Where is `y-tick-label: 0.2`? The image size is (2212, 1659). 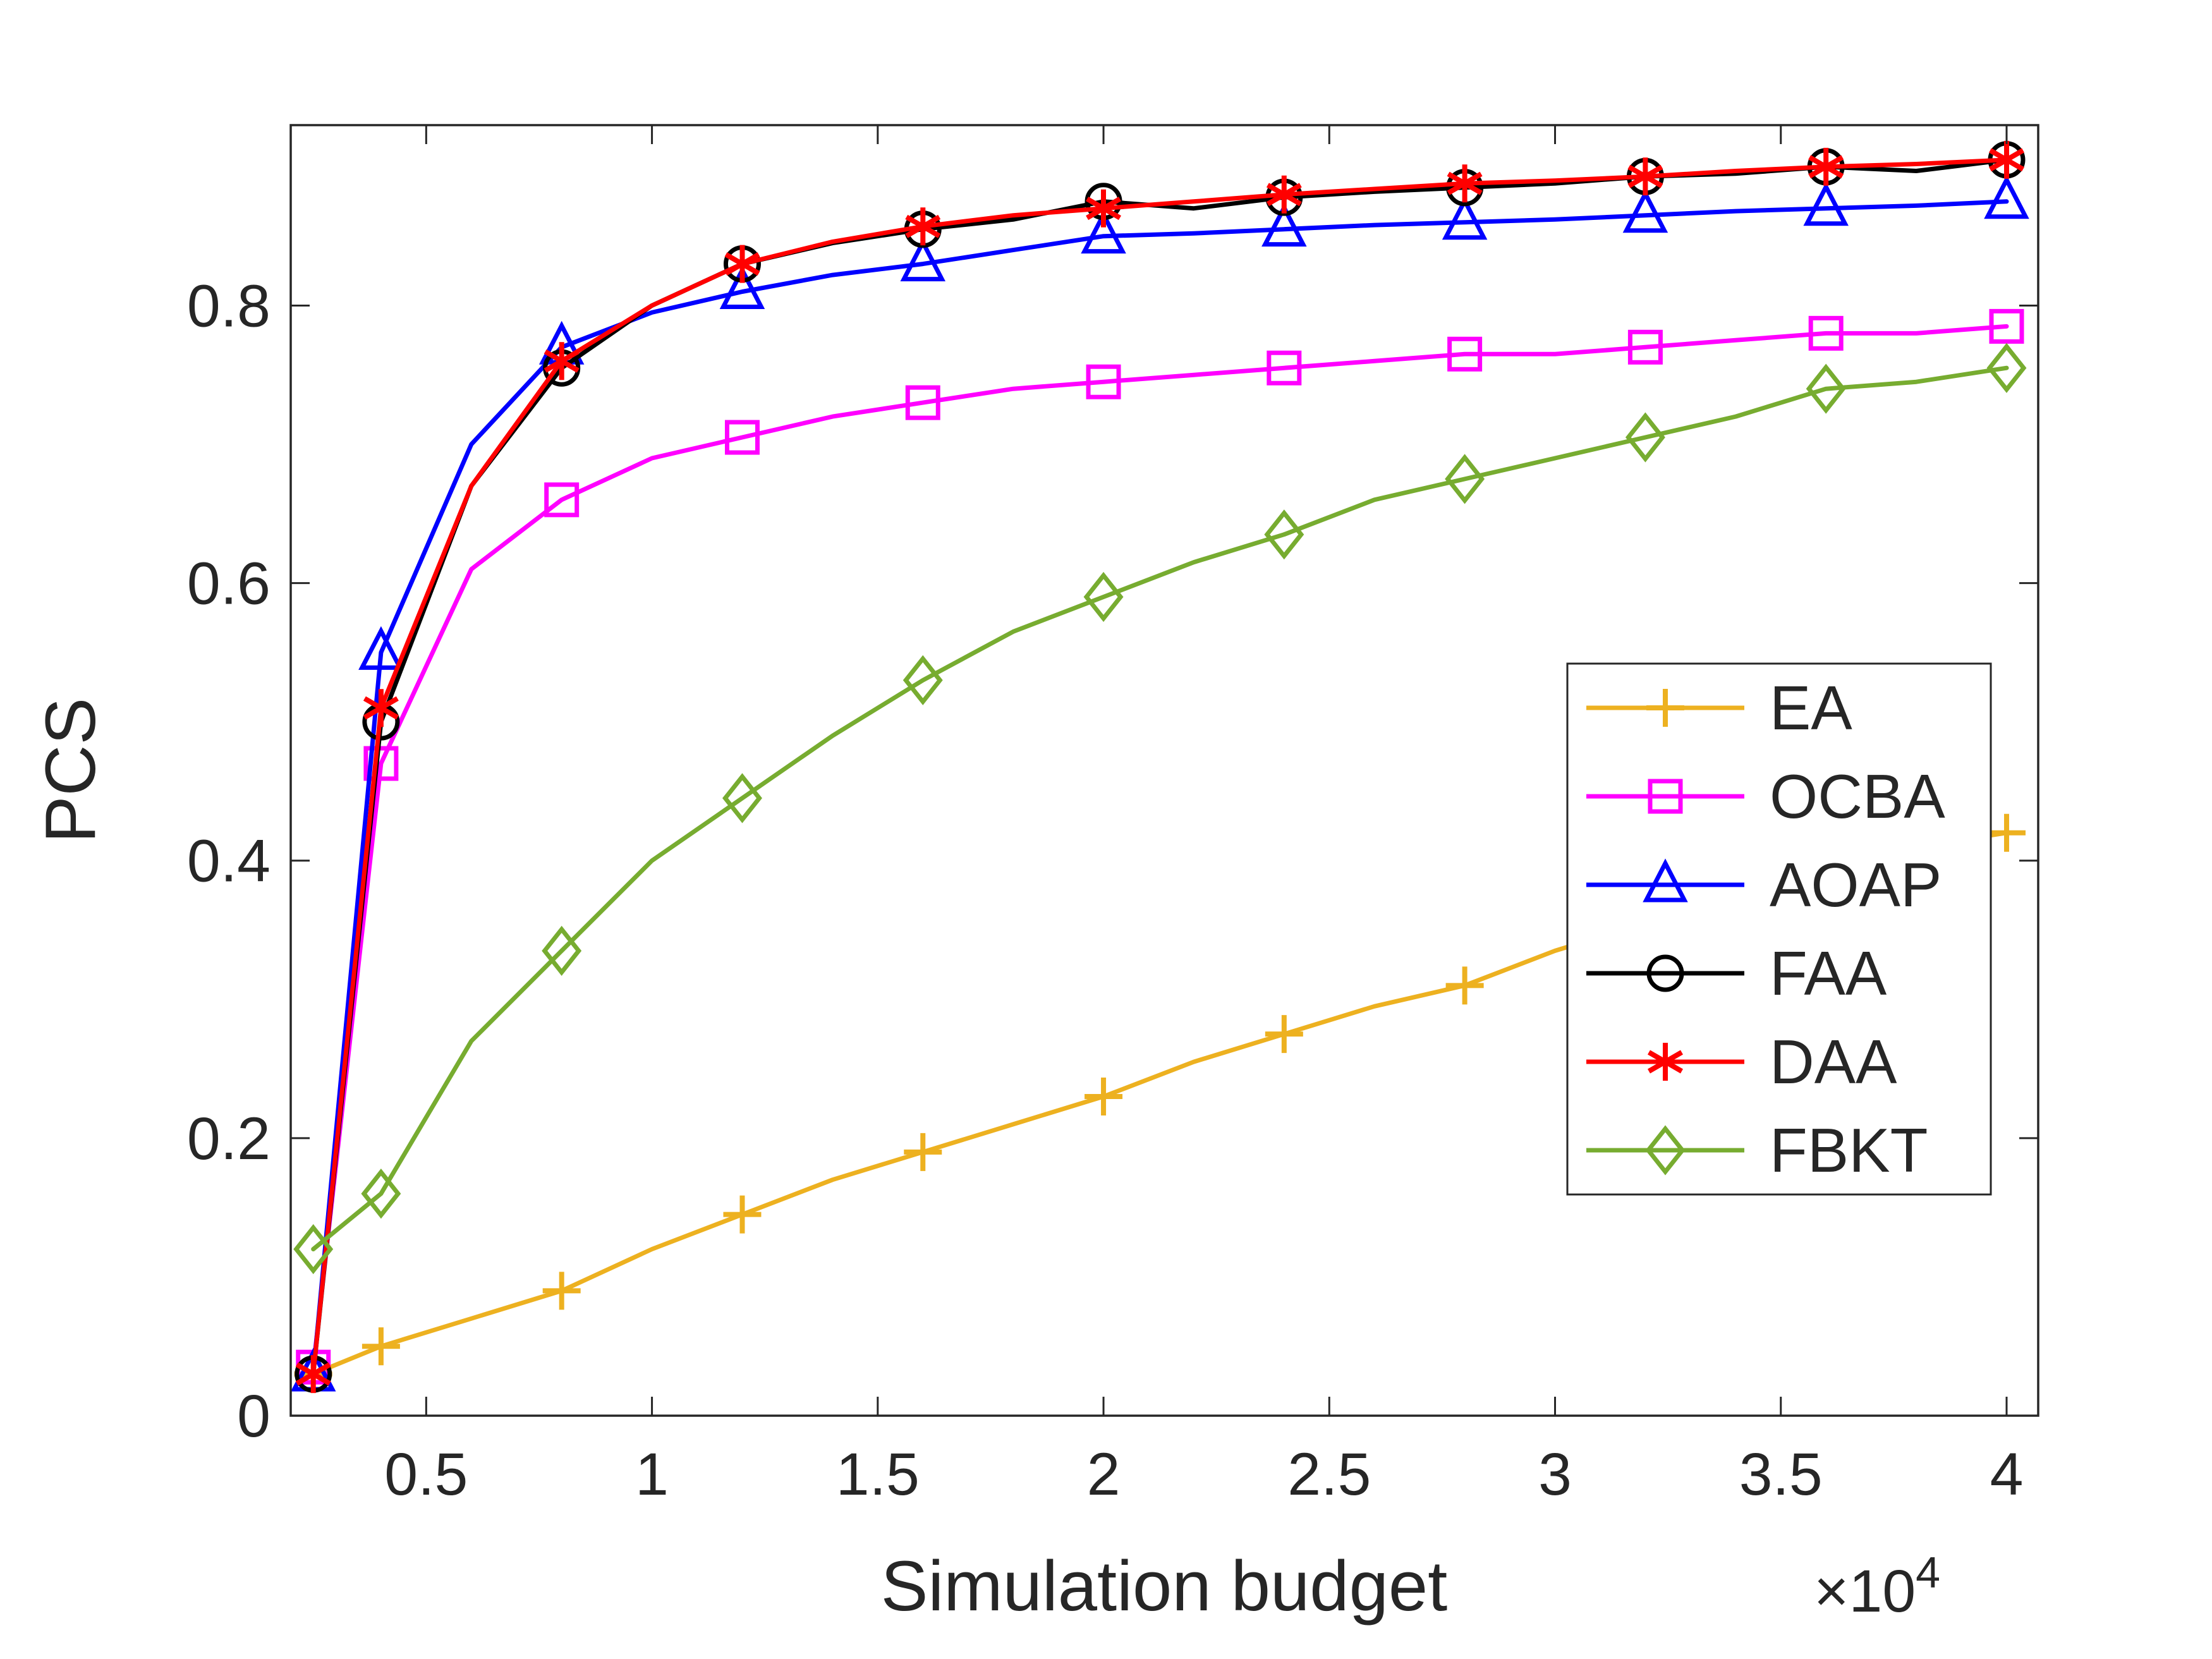 y-tick-label: 0.2 is located at coordinates (229, 1138).